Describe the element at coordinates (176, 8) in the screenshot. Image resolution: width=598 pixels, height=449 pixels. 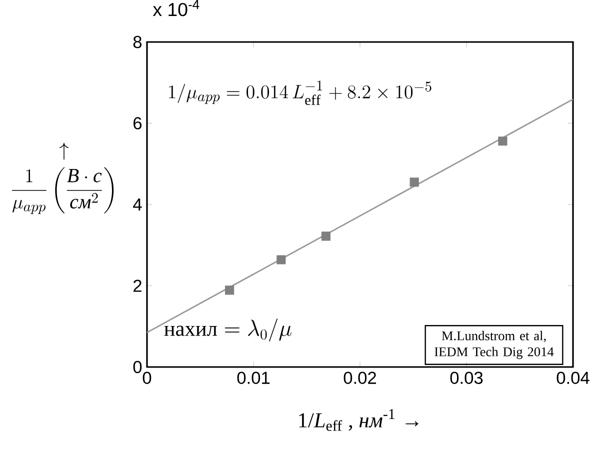
I see `text: x 10$^{-4}$` at that location.